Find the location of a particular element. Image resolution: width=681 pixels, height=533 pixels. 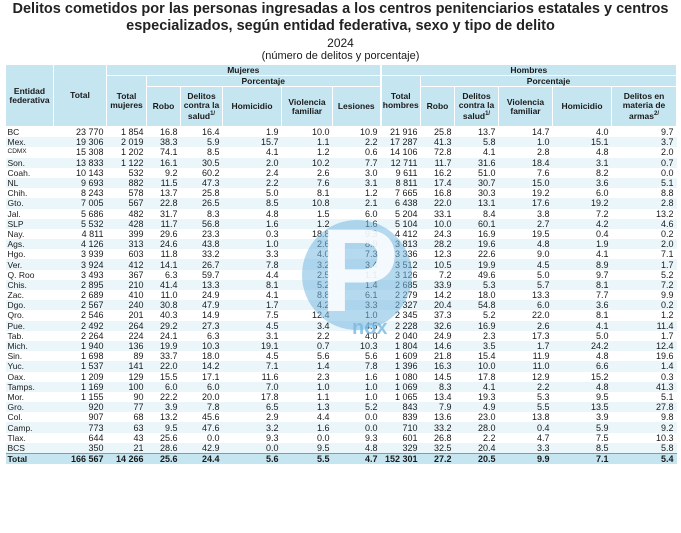

value-cell: 2.4 is located at coordinates (272, 172).